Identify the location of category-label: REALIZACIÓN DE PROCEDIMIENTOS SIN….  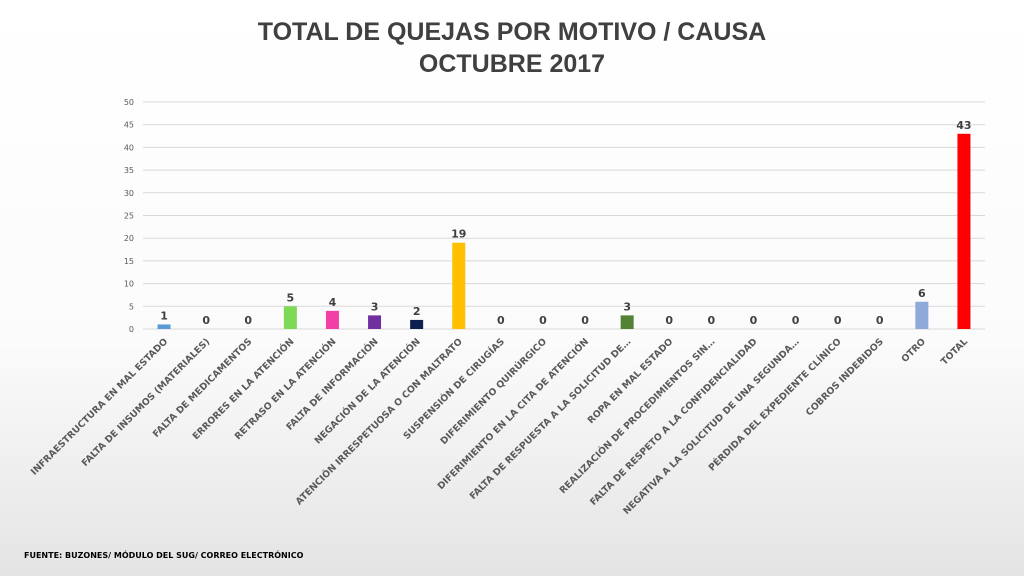
(637, 416).